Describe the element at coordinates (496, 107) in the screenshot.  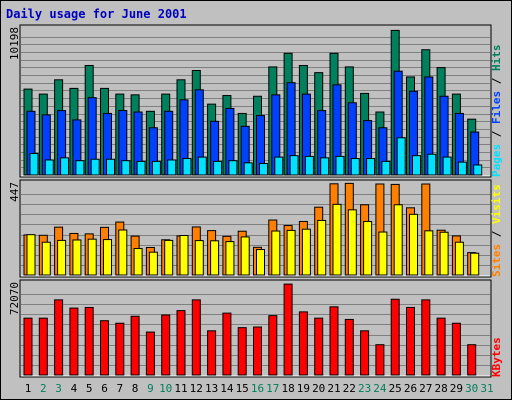
I see `legend-item: Files` at that location.